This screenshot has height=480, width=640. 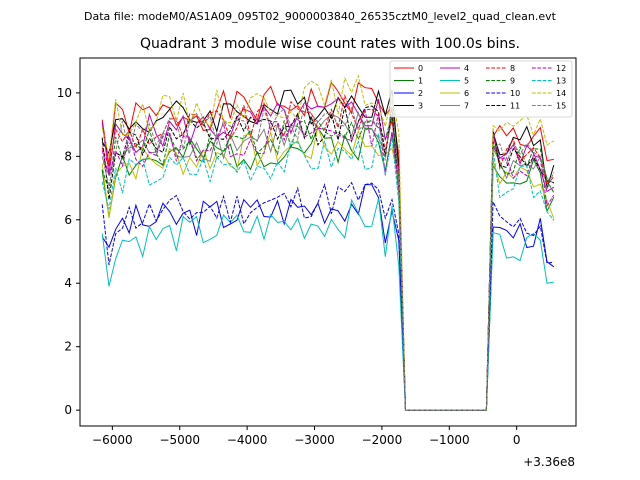 What do you see at coordinates (112, 440) in the screenshot?
I see `x-tick-label: −6000` at bounding box center [112, 440].